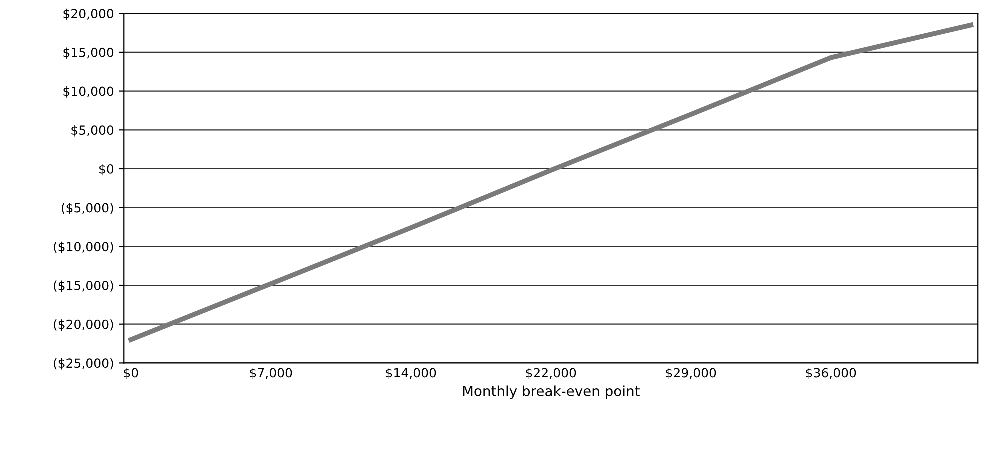  Describe the element at coordinates (84, 248) in the screenshot. I see `y-tick-label: ($10,000)` at that location.